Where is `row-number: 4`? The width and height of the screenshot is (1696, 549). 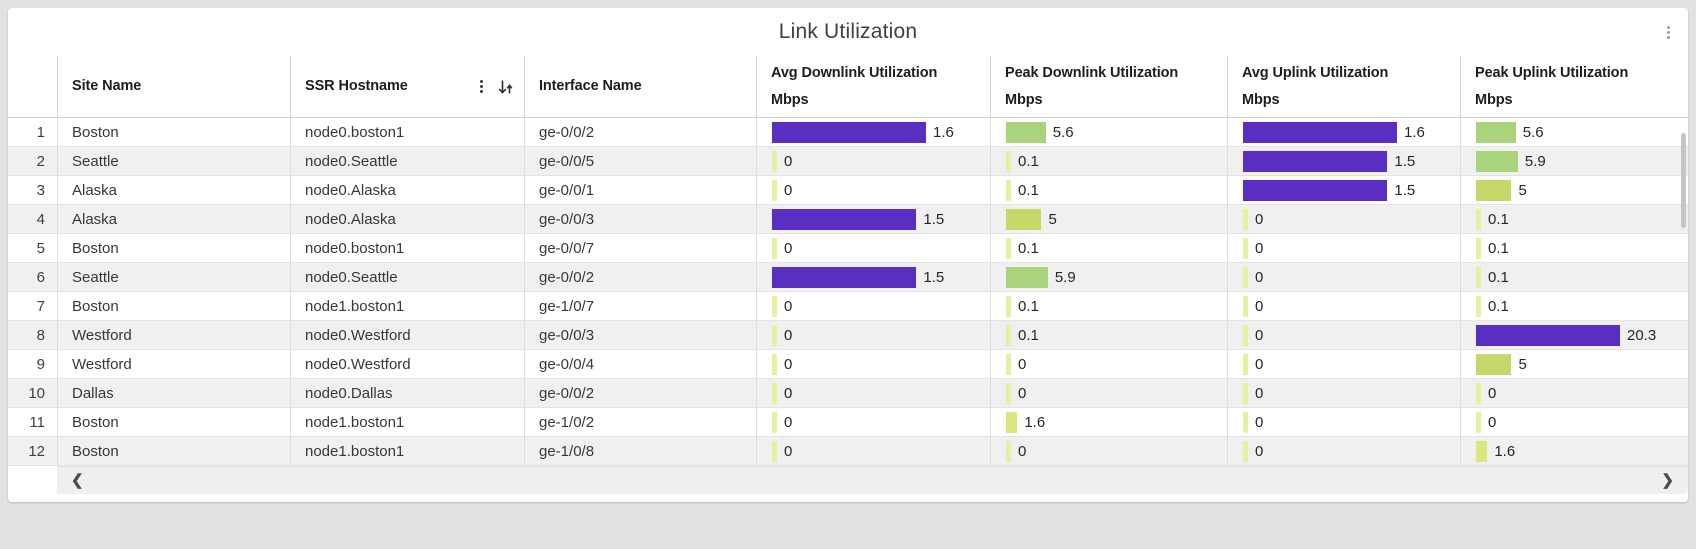
row-number: 4 is located at coordinates (40, 219).